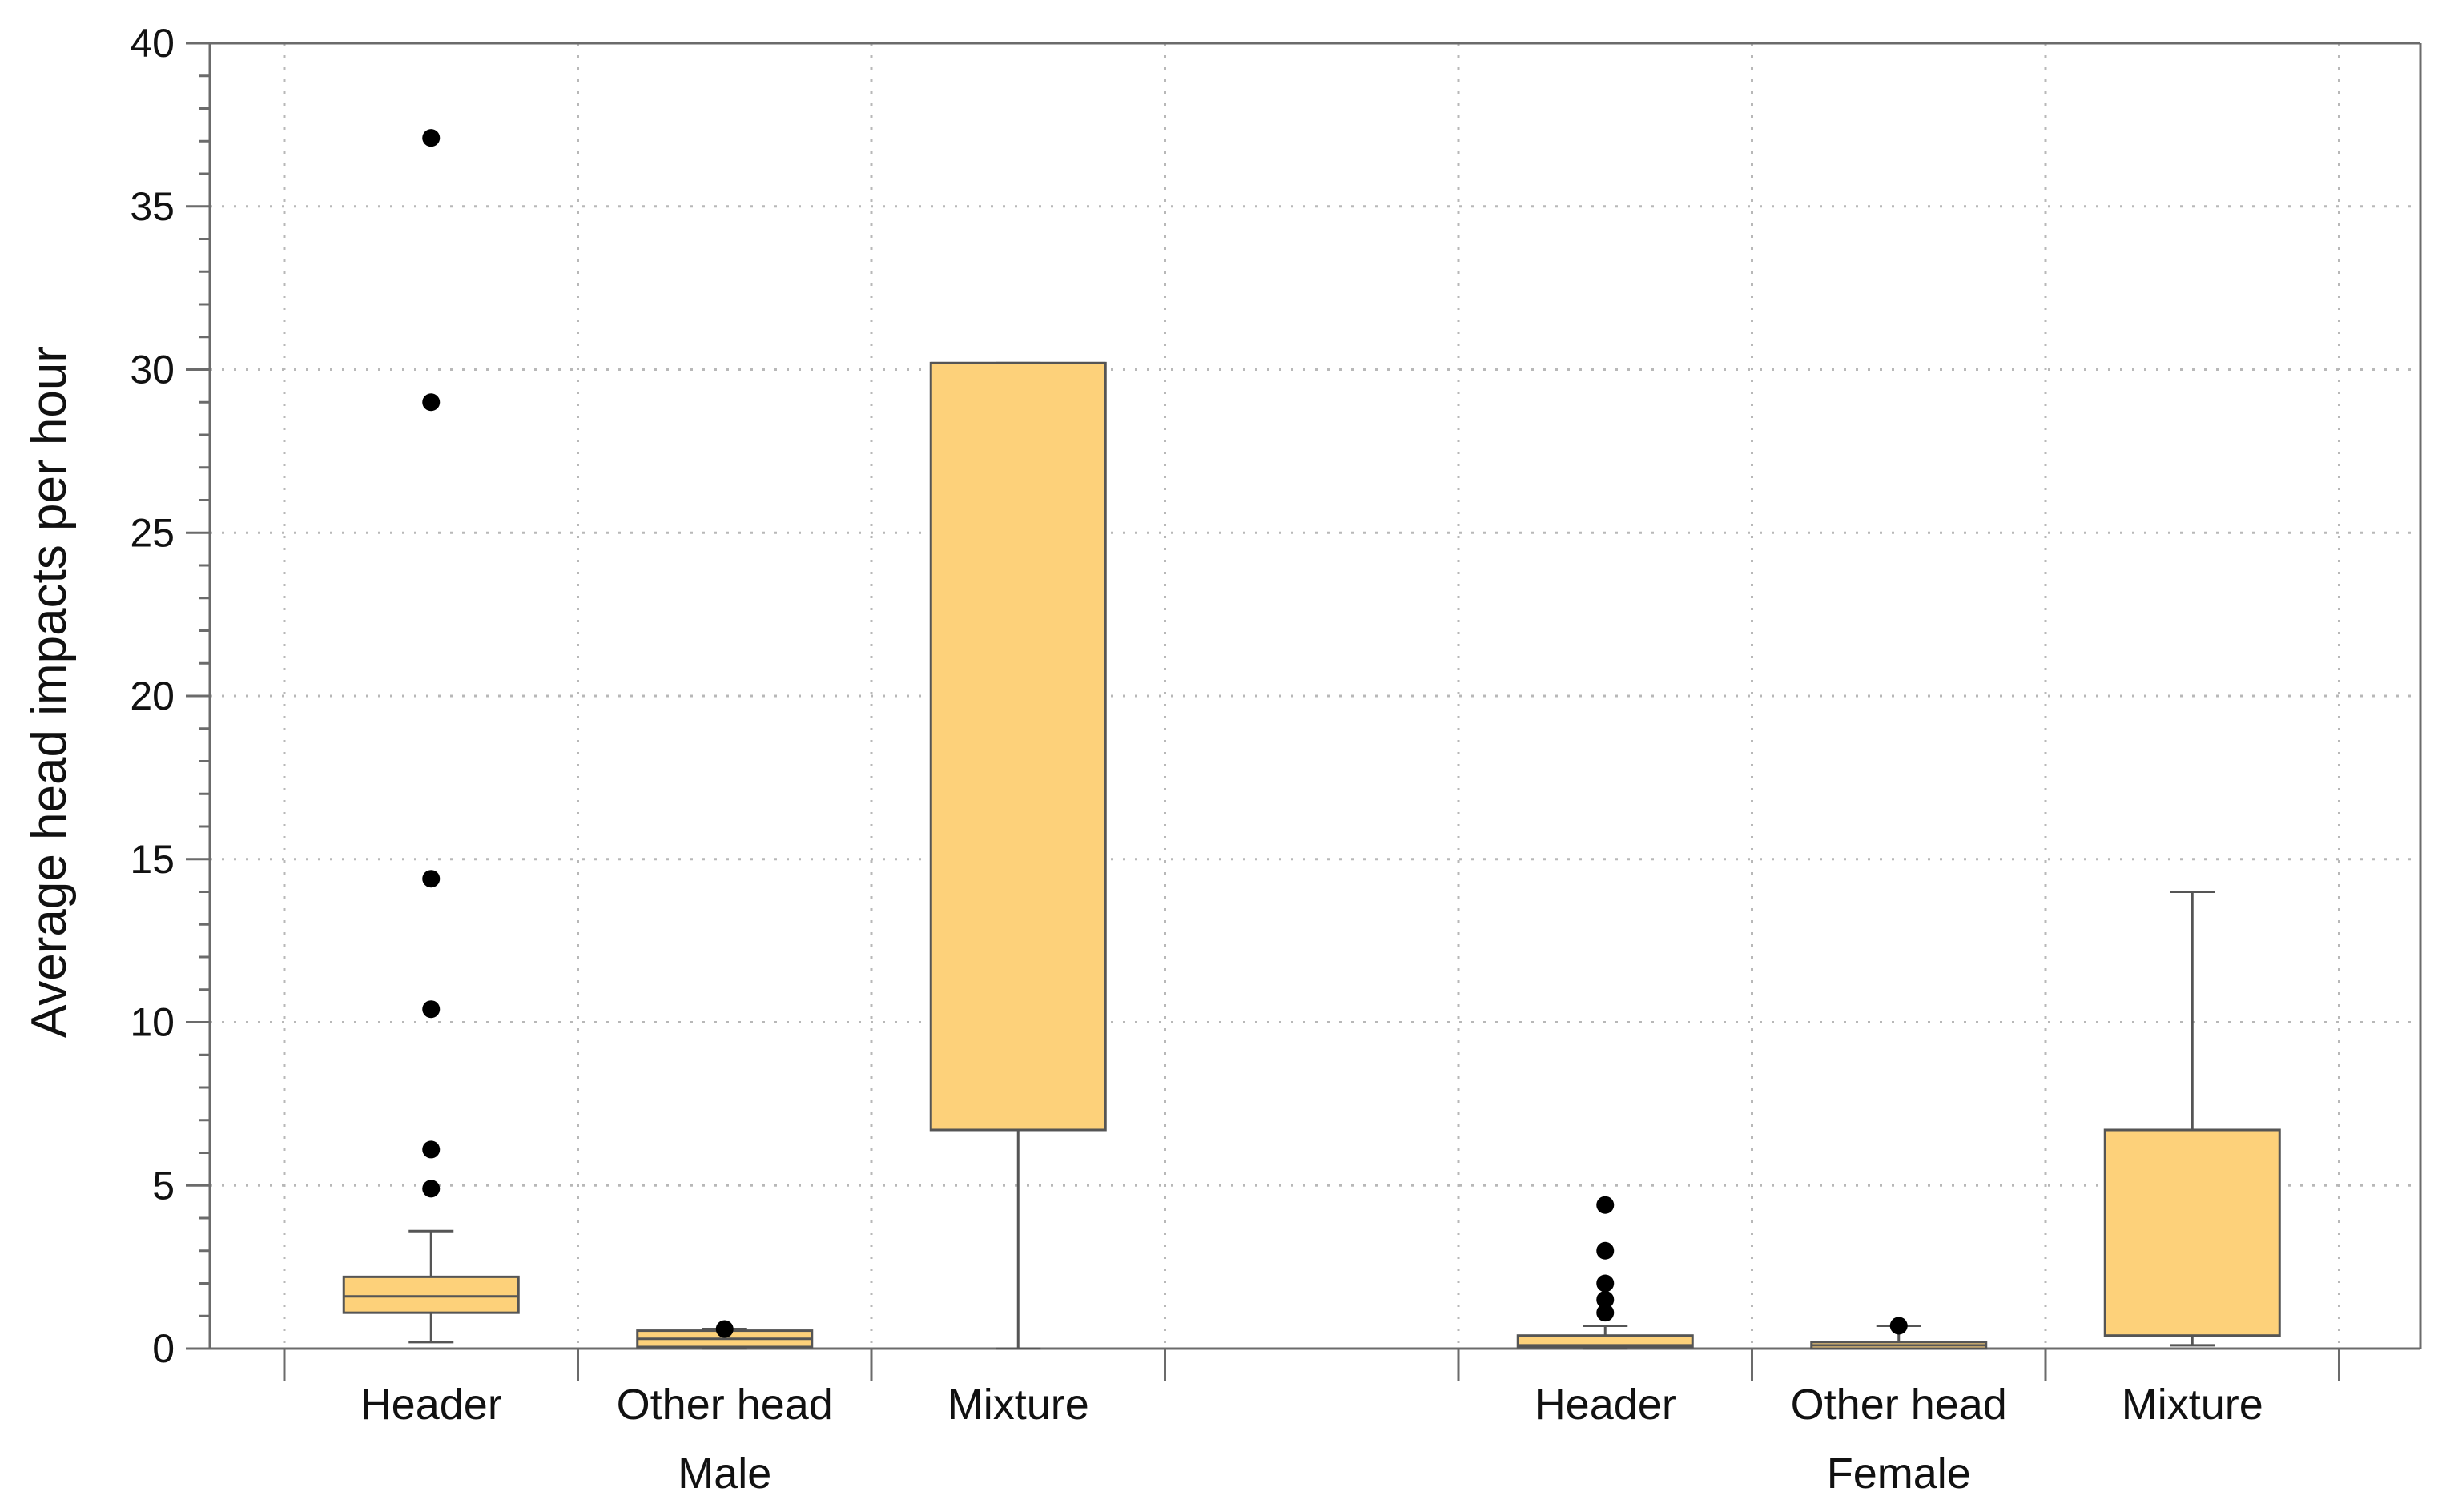 This screenshot has height=1512, width=2438. What do you see at coordinates (152, 859) in the screenshot?
I see `y-tick-label: 15` at bounding box center [152, 859].